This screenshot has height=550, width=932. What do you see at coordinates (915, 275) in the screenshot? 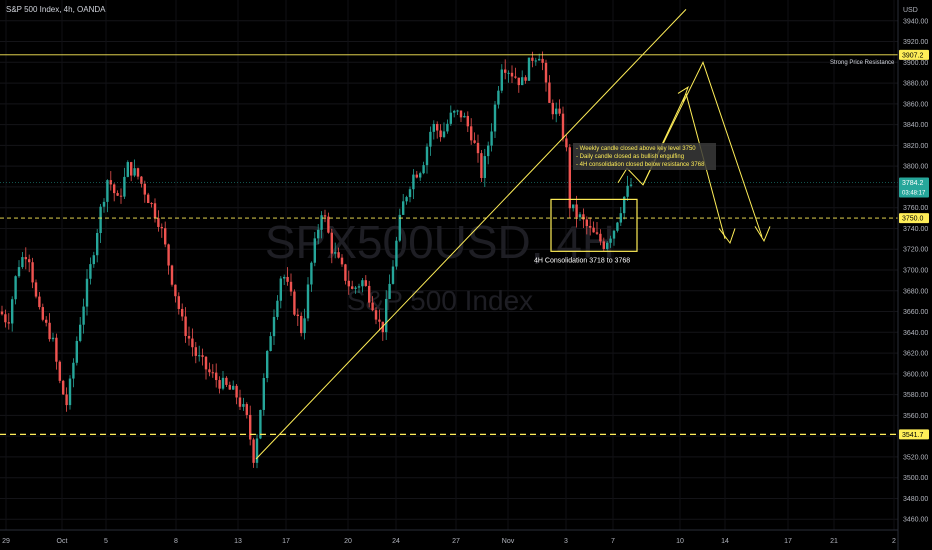
I see `price-axis` at bounding box center [915, 275].